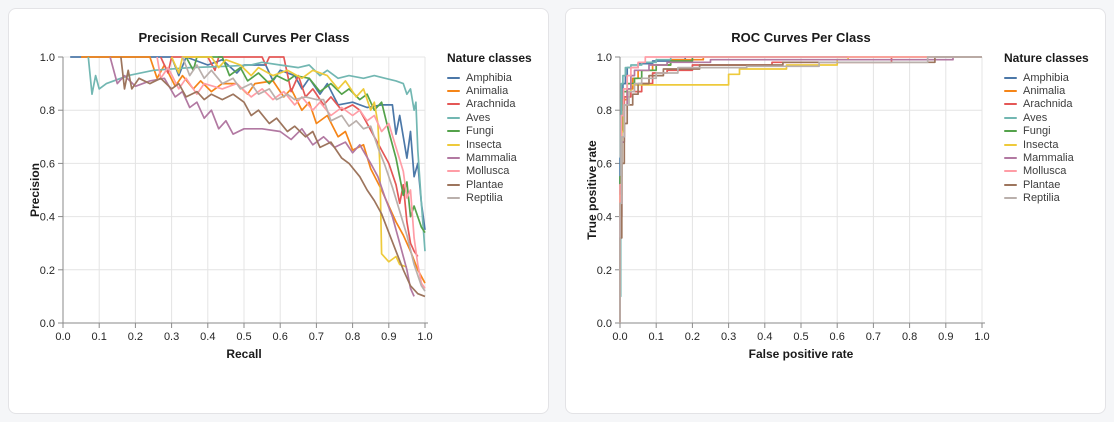  What do you see at coordinates (873, 337) in the screenshot?
I see `x-tick-label: 0.7` at bounding box center [873, 337].